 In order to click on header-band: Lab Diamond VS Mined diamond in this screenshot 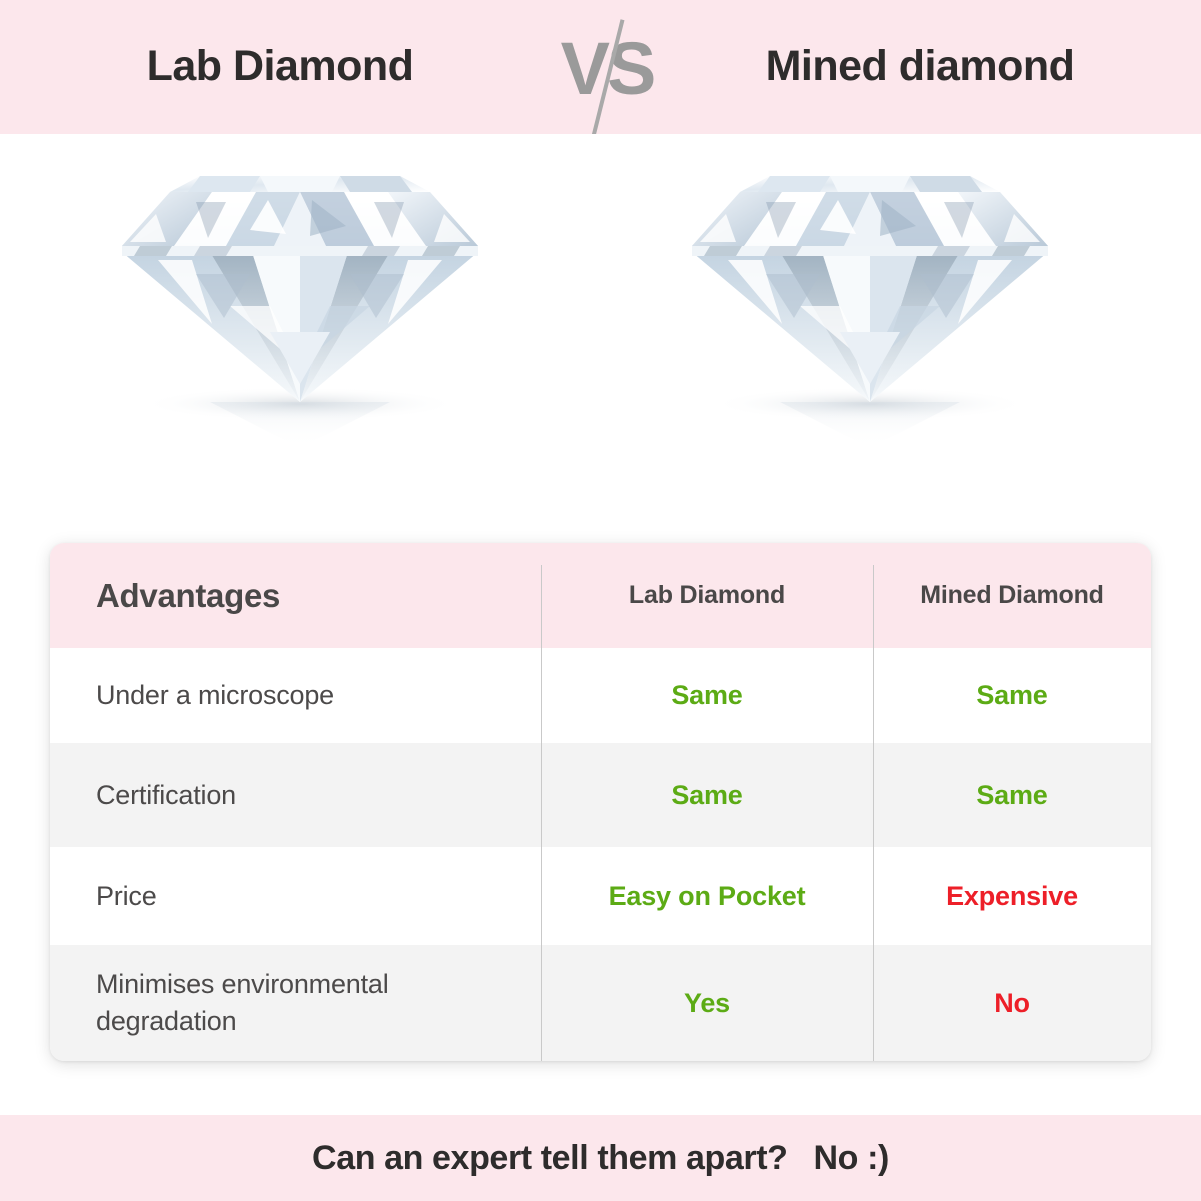, I will do `click(600, 68)`.